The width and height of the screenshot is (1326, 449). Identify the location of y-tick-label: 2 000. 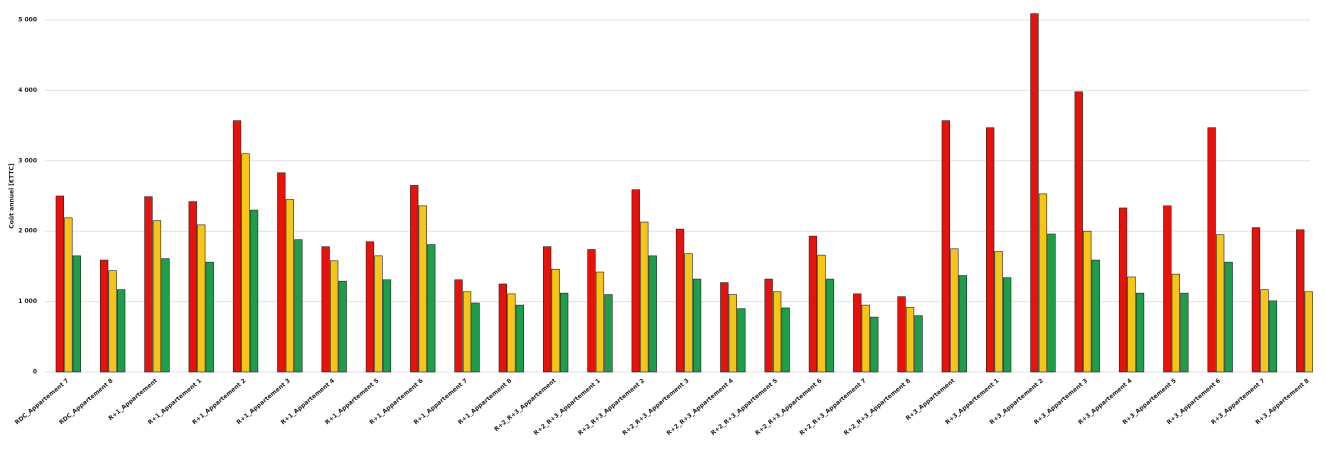
(27, 231).